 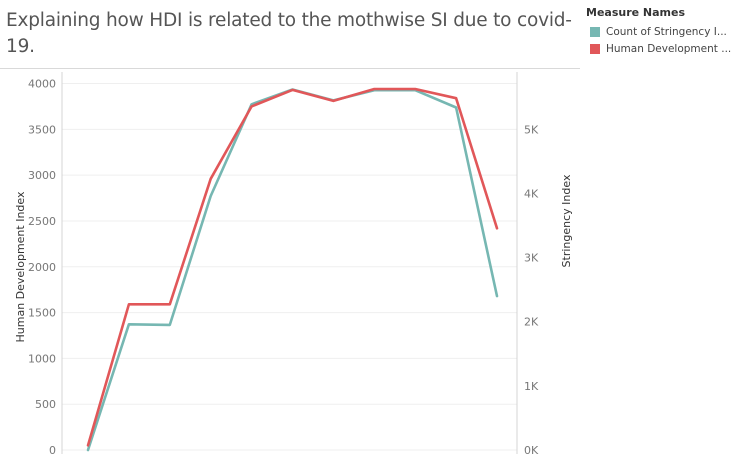 What do you see at coordinates (20, 266) in the screenshot?
I see `y-left-axis-title: Human Development Index` at bounding box center [20, 266].